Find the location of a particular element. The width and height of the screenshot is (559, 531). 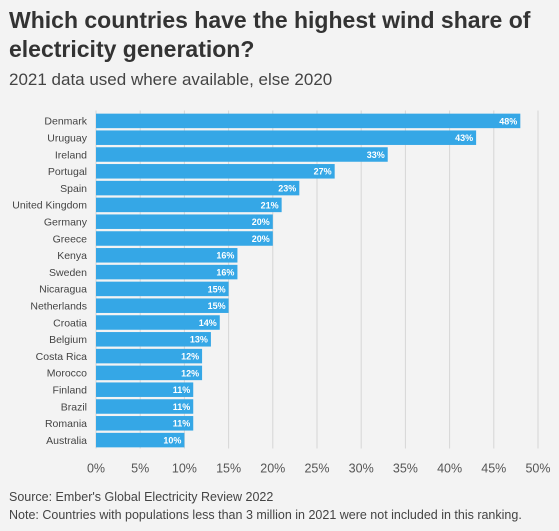

category-label: United Kingdom is located at coordinates (49, 206).